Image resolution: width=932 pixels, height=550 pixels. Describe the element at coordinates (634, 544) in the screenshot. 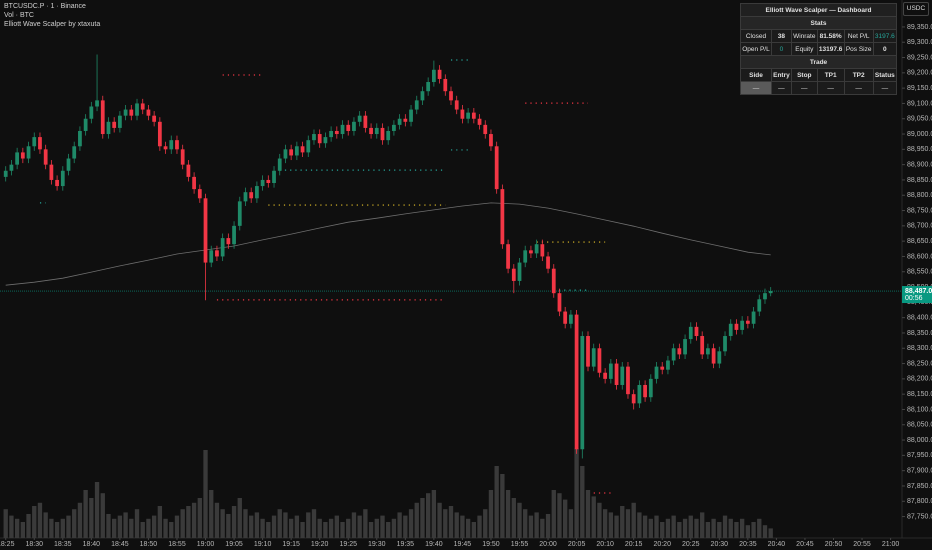

I see `x-tick-label: 20:15` at that location.